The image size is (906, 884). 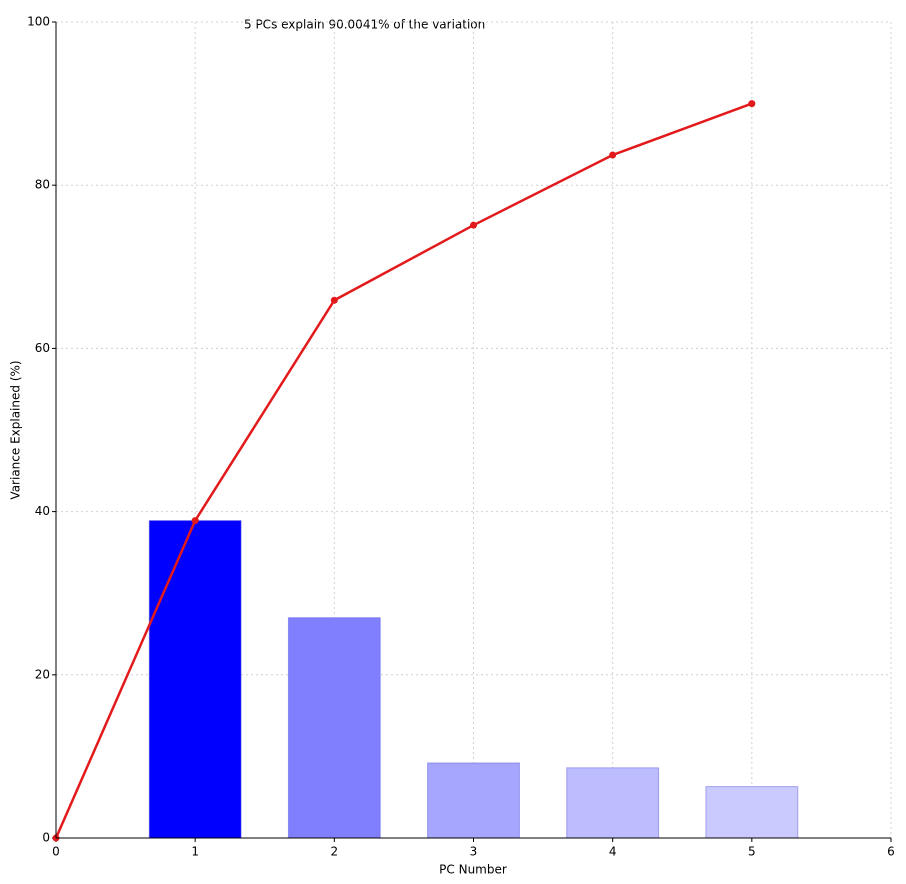 I want to click on y-axis-label: Variance Explained (%), so click(x=16, y=429).